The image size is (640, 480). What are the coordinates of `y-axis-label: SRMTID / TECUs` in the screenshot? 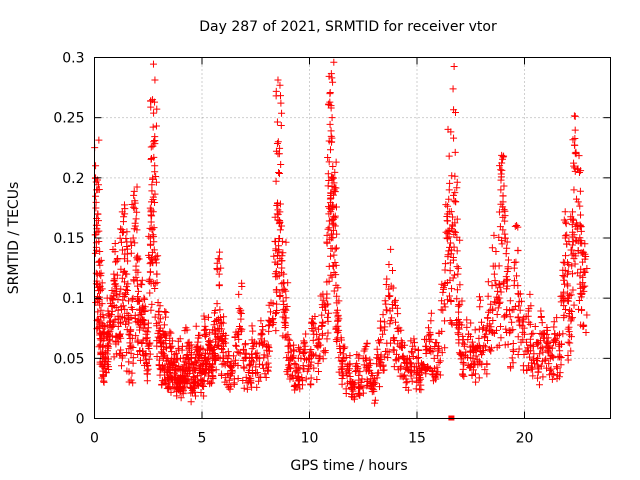 It's located at (14, 238).